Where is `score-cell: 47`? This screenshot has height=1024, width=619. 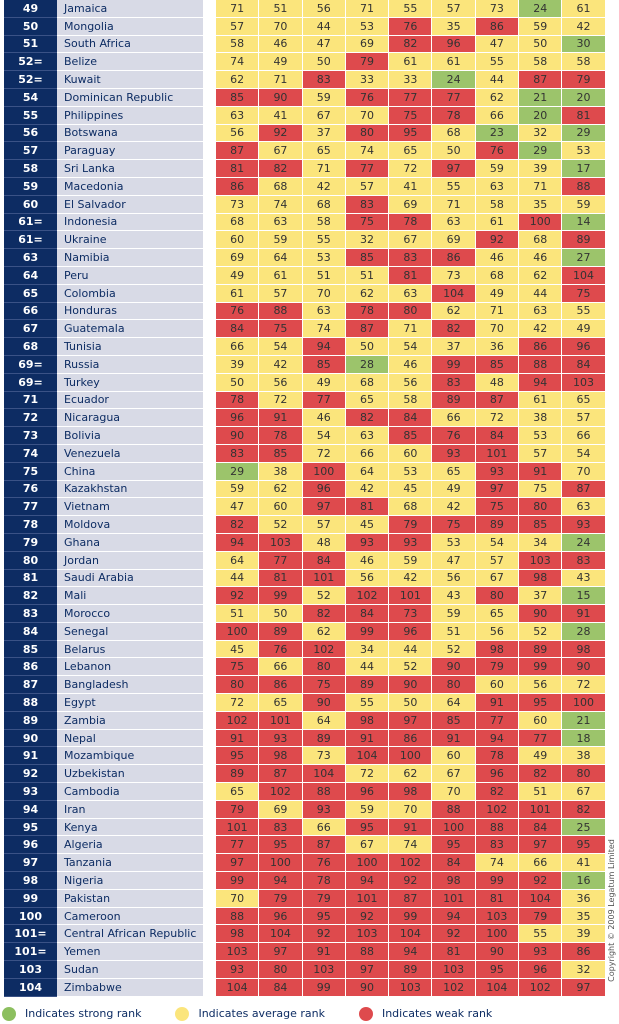
score-cell: 47 is located at coordinates (324, 44).